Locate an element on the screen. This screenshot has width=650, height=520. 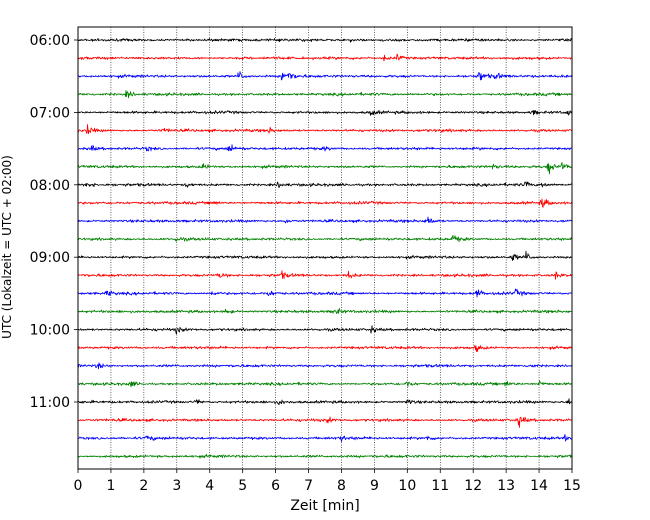
x-tick-label-7: 7 is located at coordinates (308, 486).